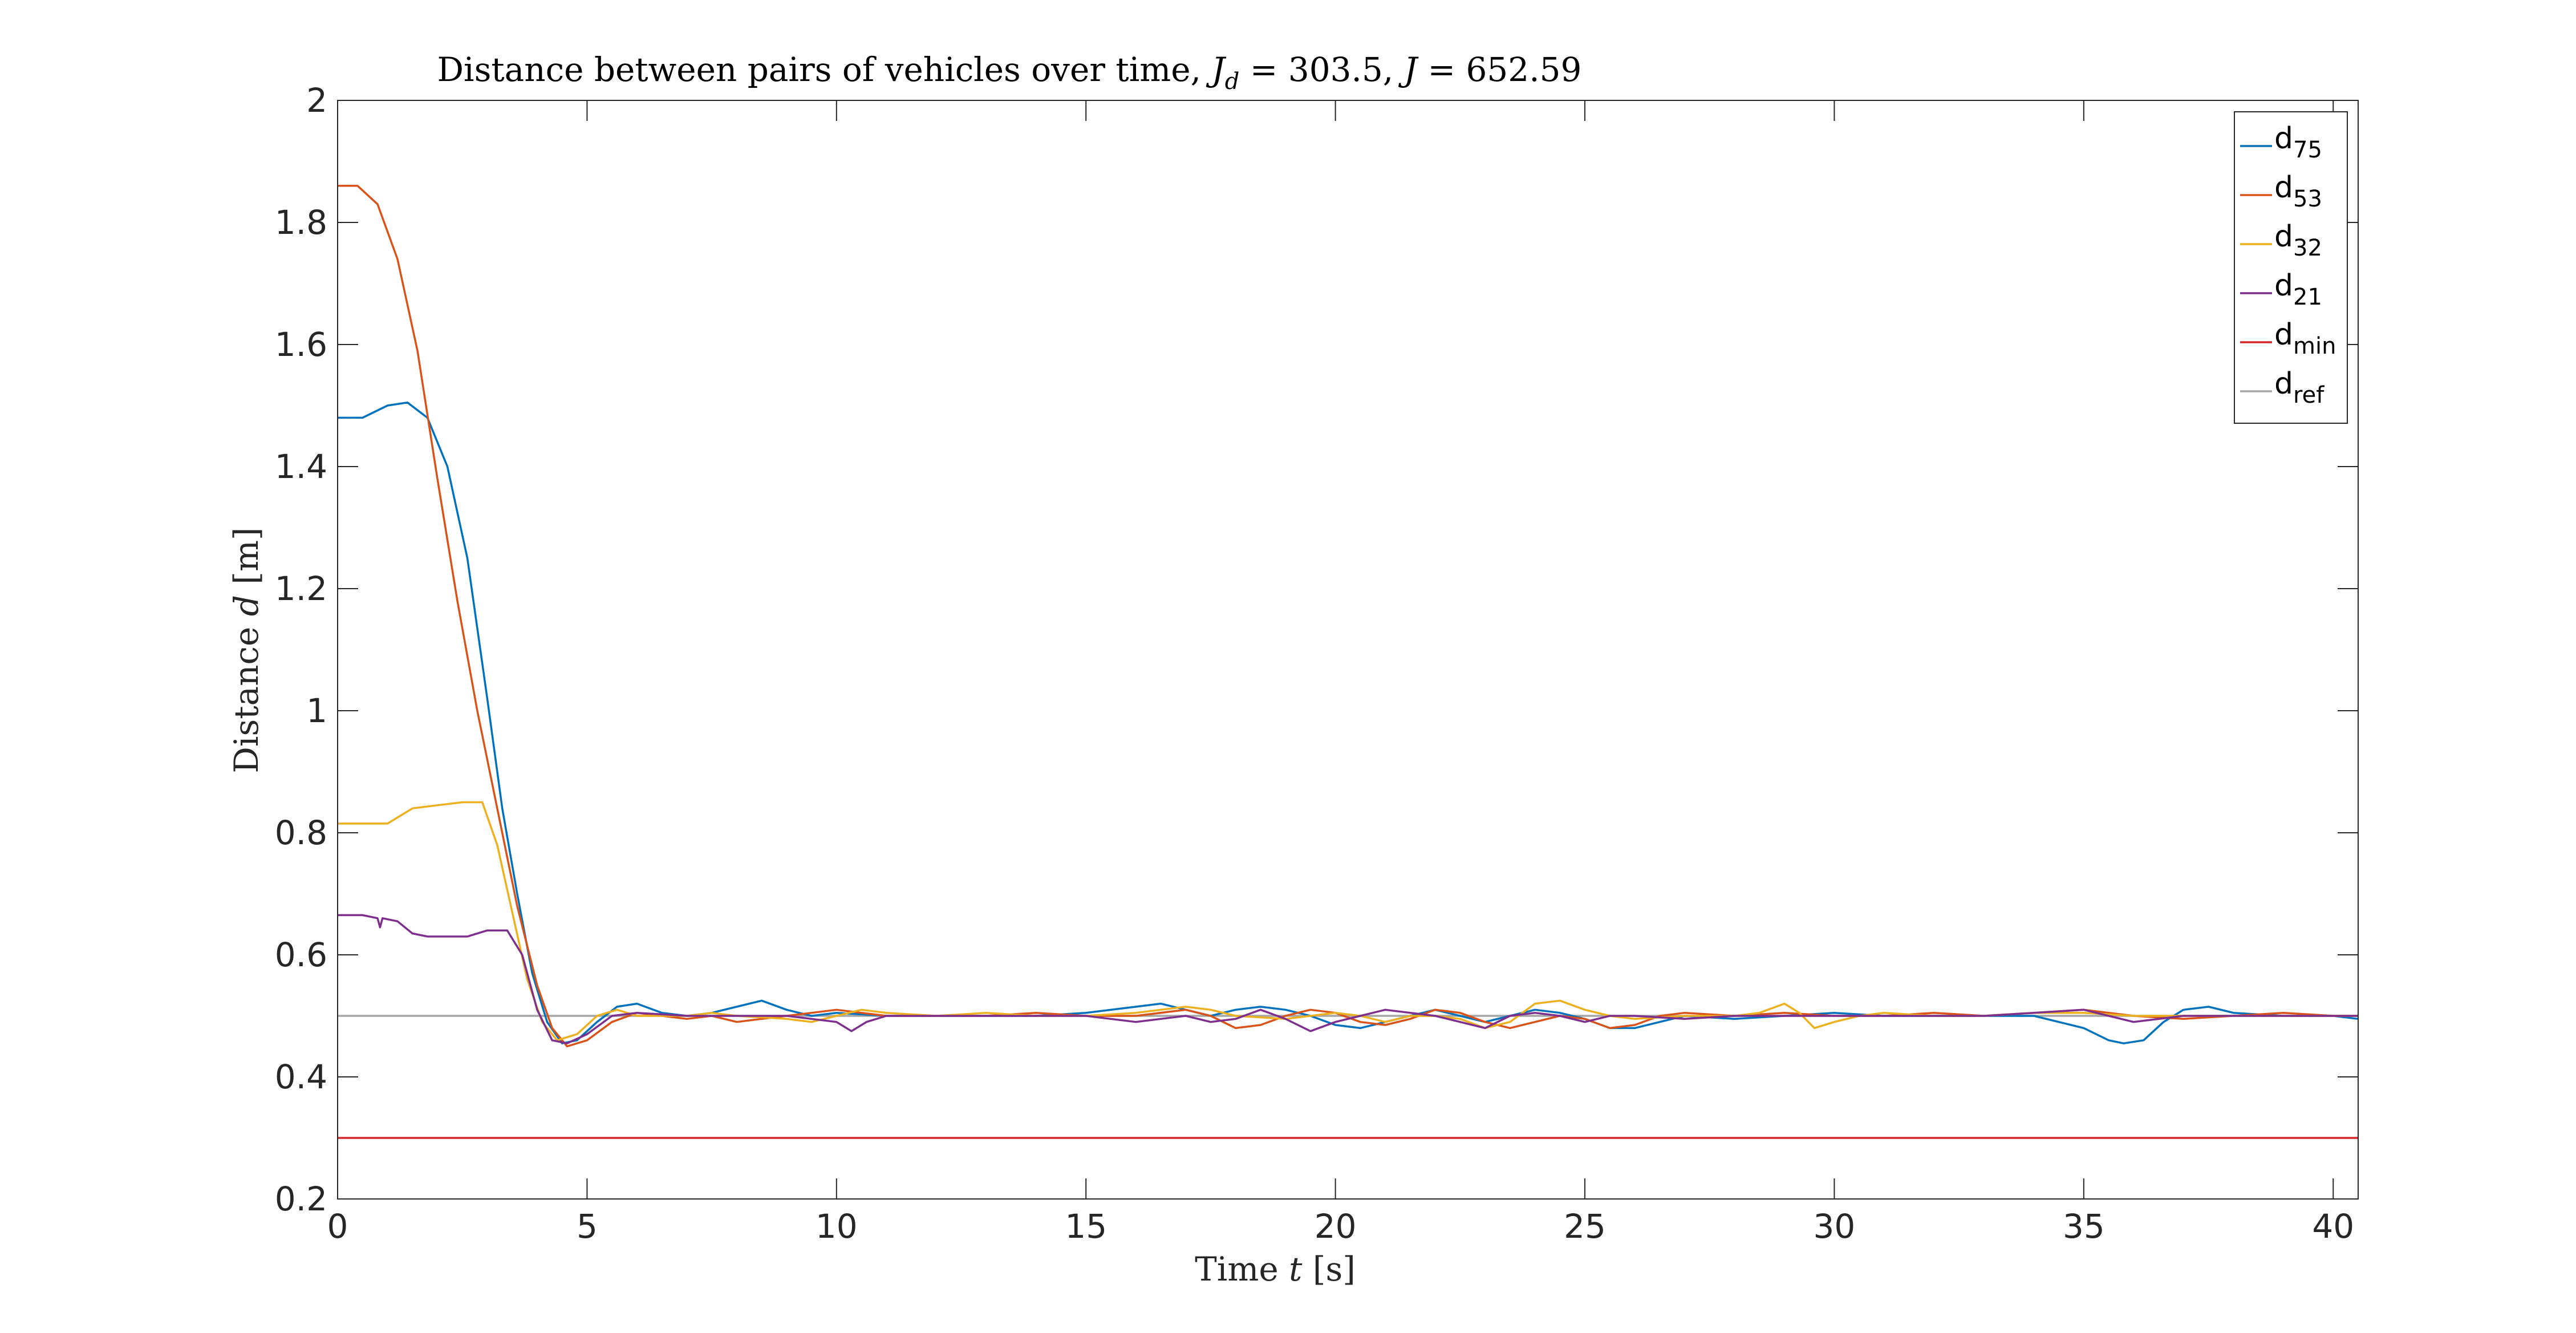  What do you see at coordinates (587, 1226) in the screenshot?
I see `x-tick-label: 5` at bounding box center [587, 1226].